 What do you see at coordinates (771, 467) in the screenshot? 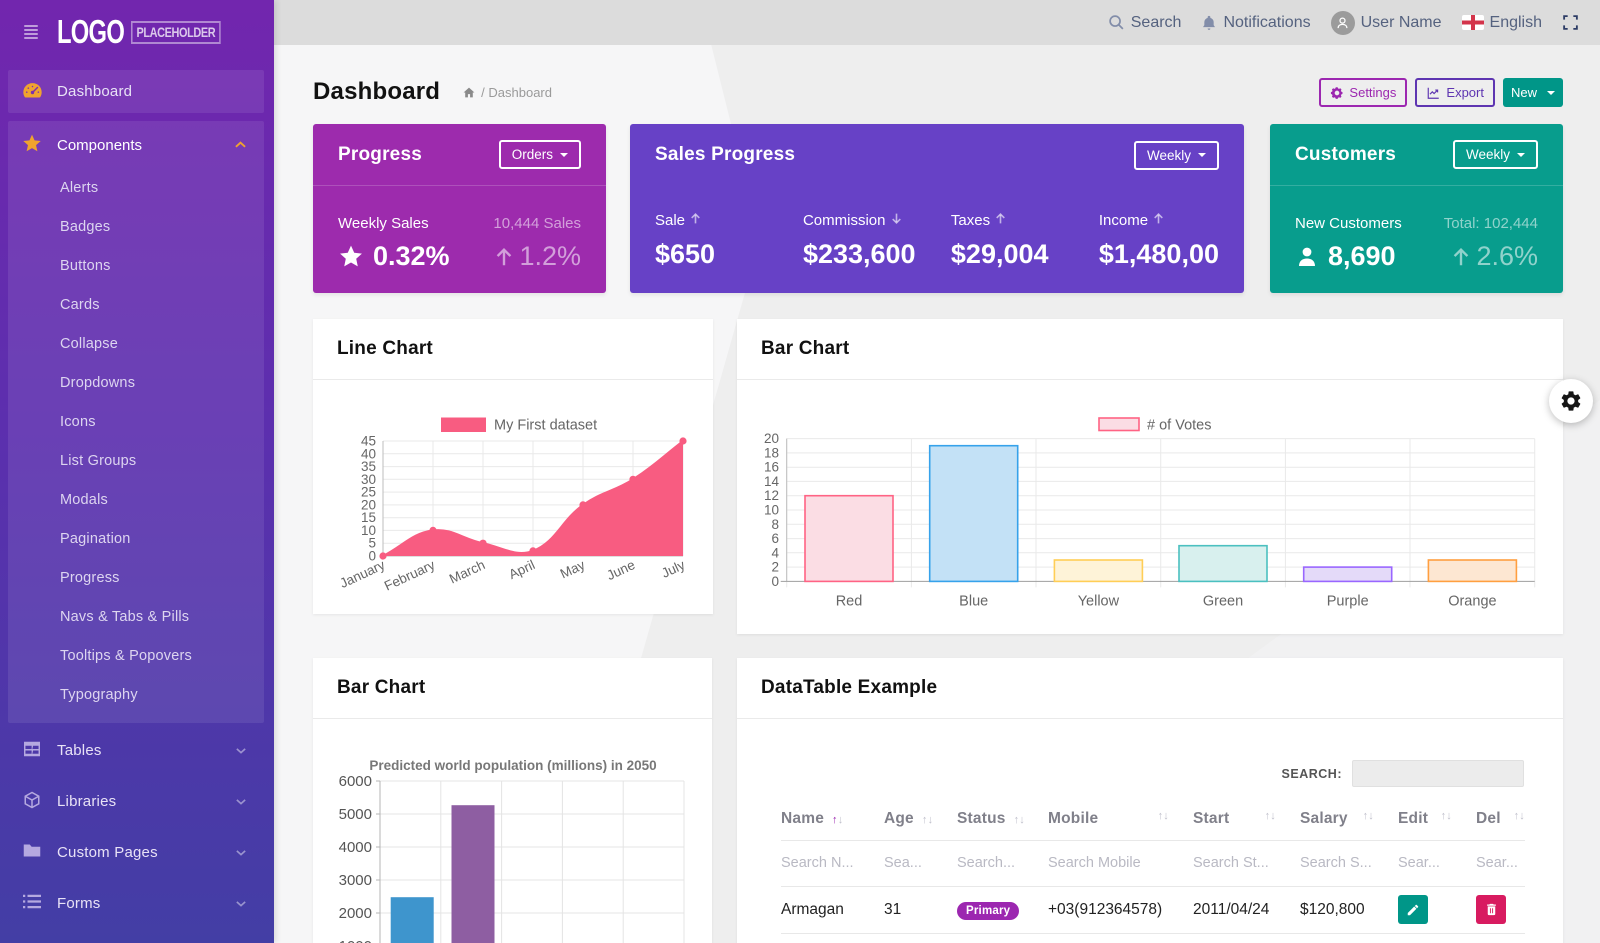
I see `svg-text: 16` at bounding box center [771, 467].